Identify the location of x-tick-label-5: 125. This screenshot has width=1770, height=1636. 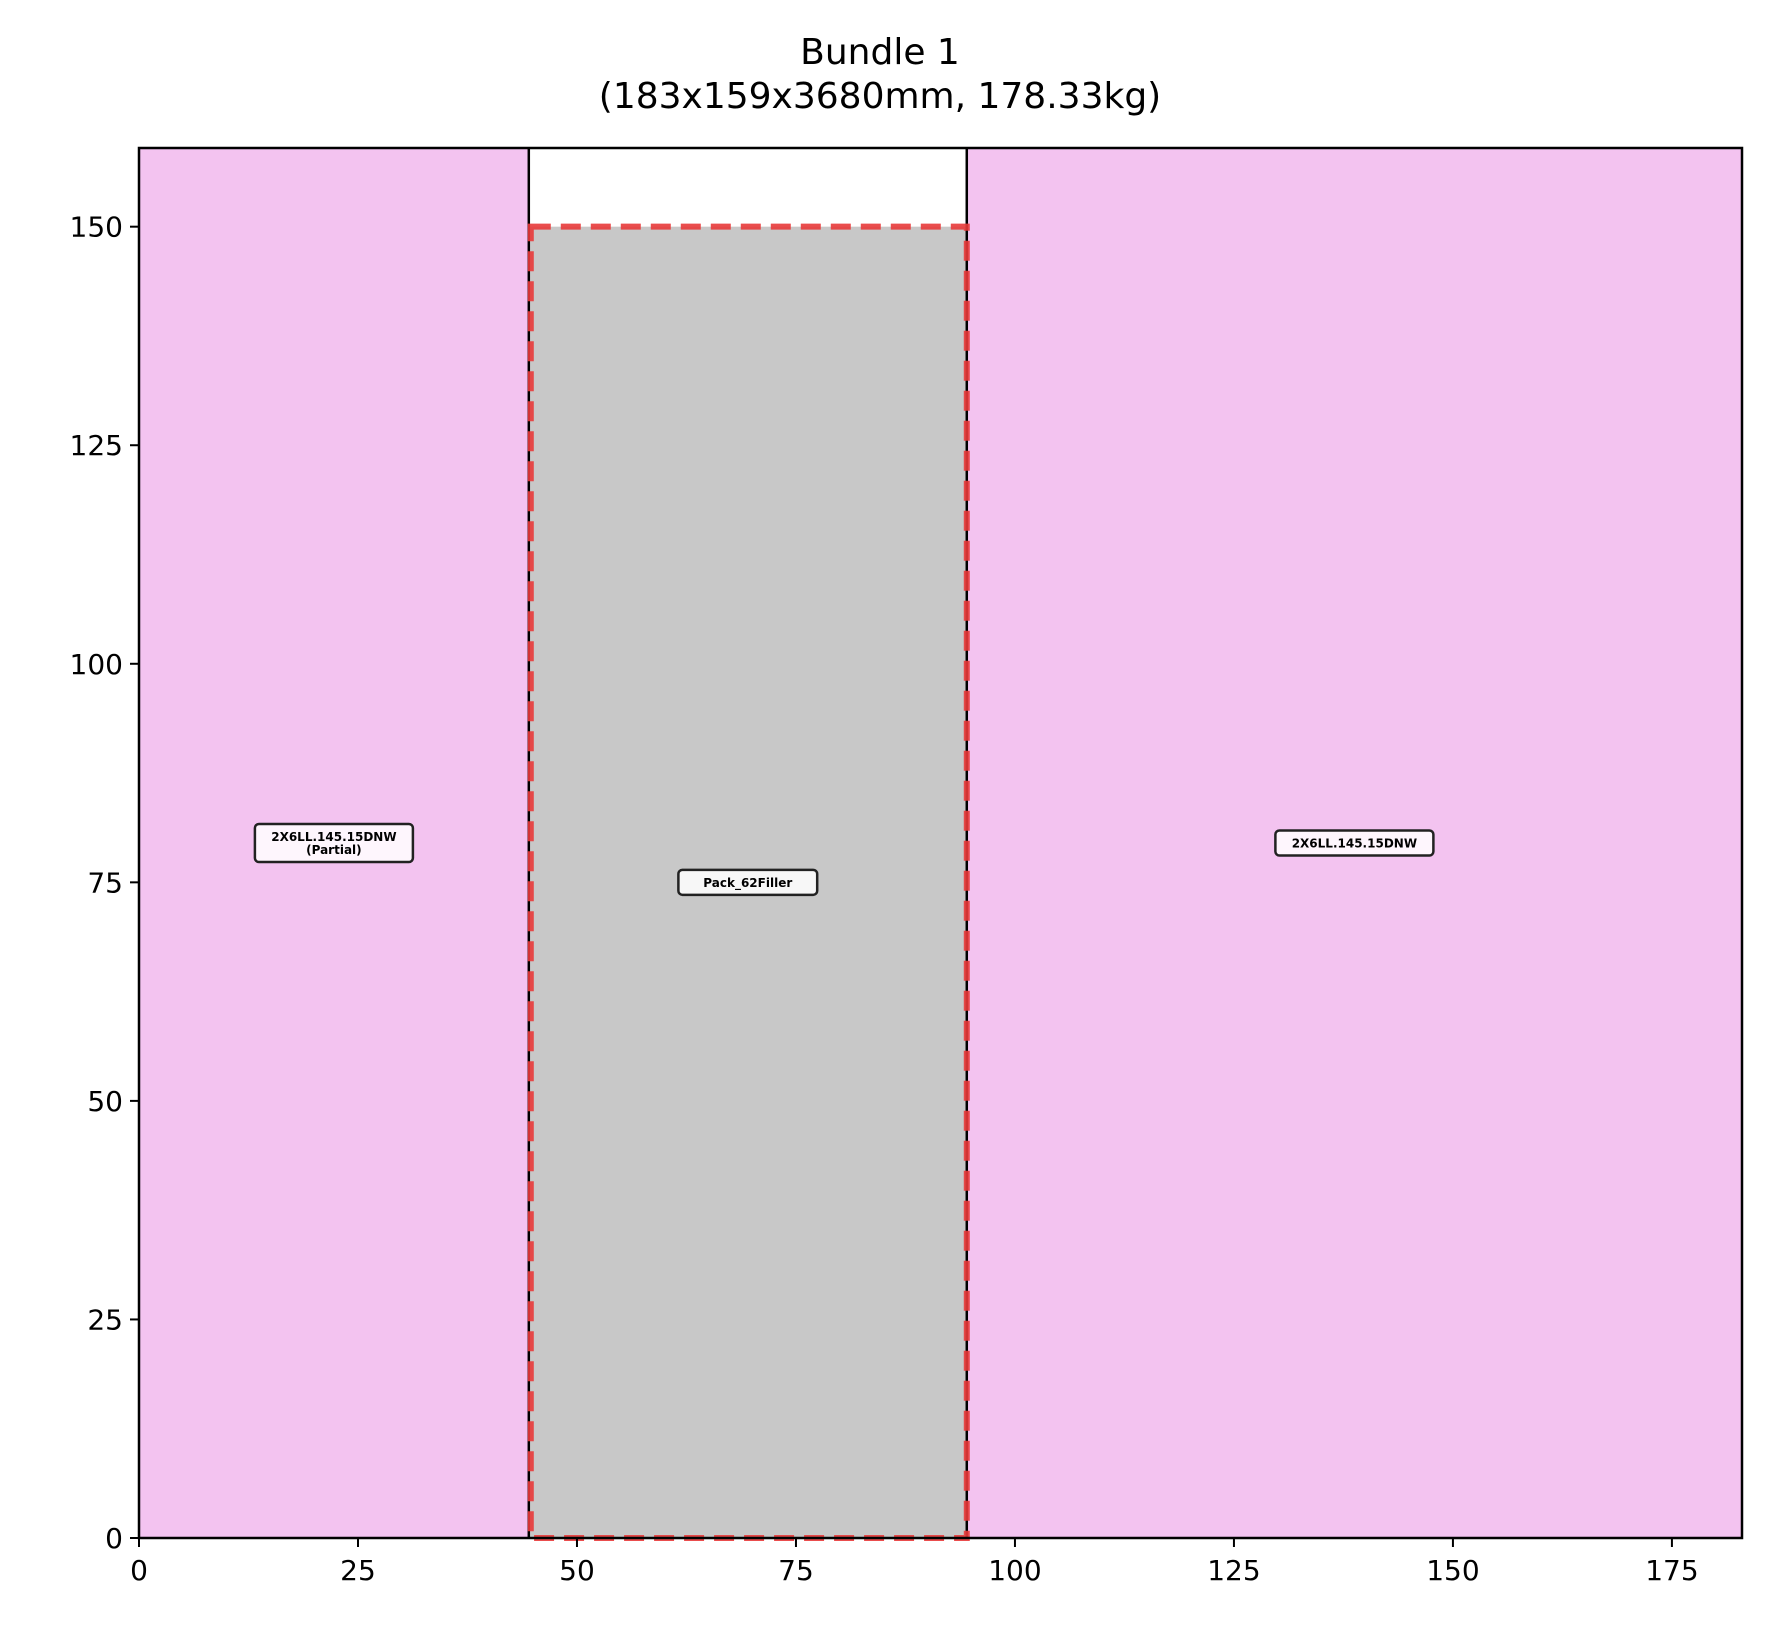
(1233, 1570).